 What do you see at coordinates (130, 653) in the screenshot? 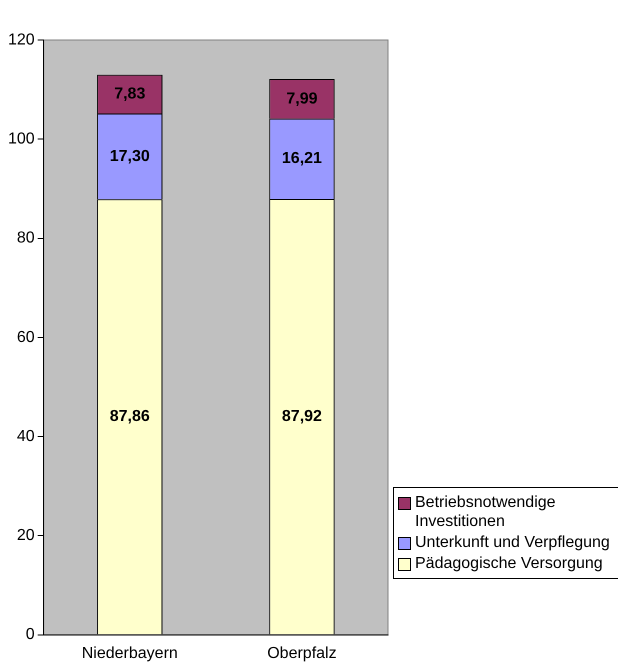
I see `x-tick-label: Niederbayern` at bounding box center [130, 653].